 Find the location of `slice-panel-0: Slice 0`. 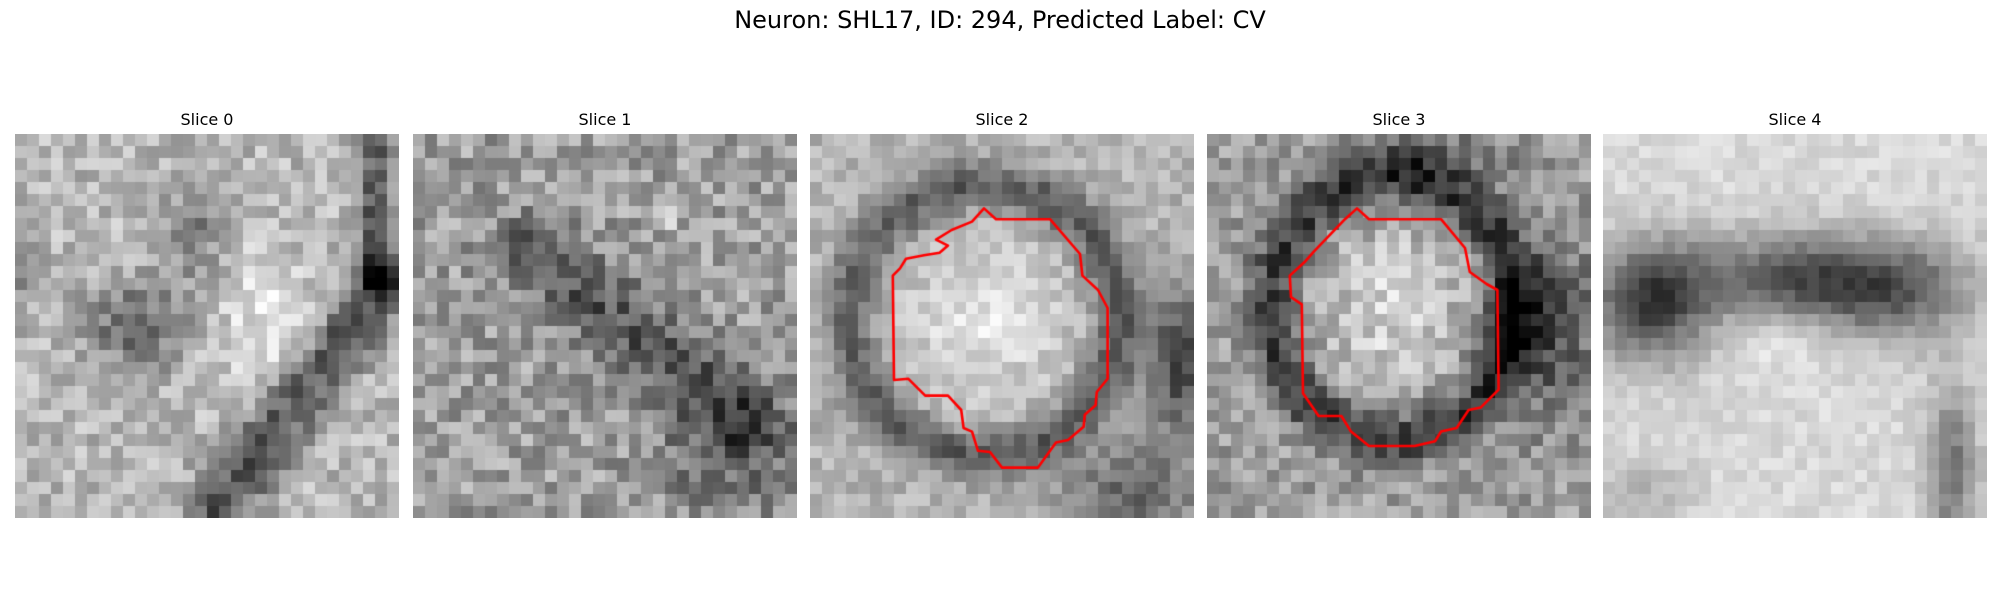

slice-panel-0: Slice 0 is located at coordinates (207, 313).